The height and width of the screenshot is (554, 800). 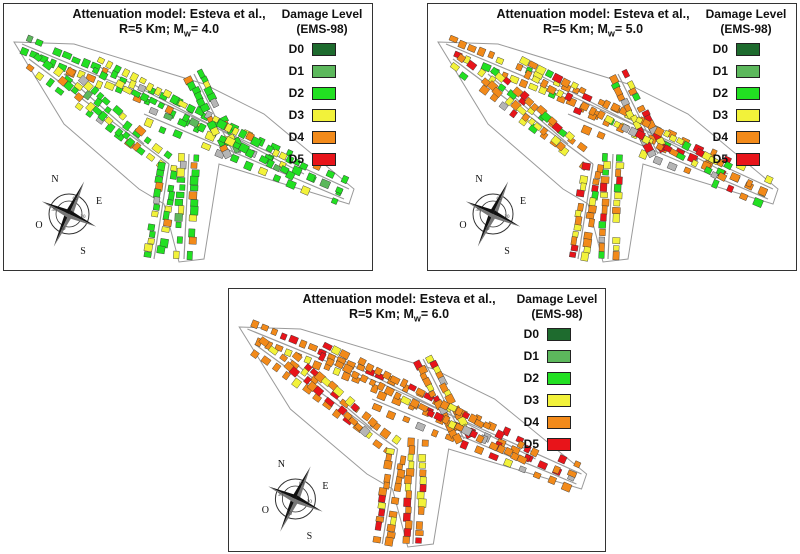 I want to click on damage-legend: Damage Level (EMS-98) D0 D1 D2 D3 D4 D5, so click(x=557, y=373).